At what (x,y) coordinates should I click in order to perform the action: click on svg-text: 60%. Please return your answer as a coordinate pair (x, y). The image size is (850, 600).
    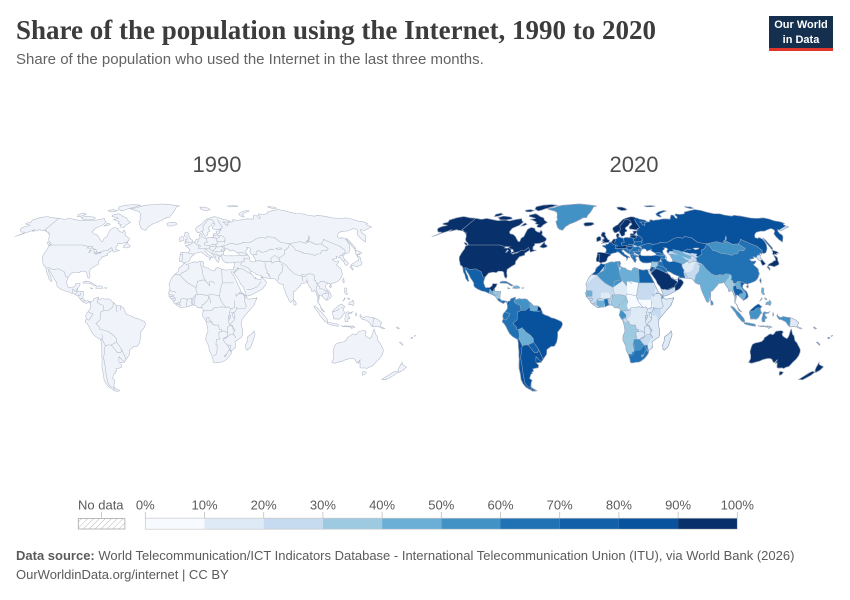
    Looking at the image, I should click on (500, 505).